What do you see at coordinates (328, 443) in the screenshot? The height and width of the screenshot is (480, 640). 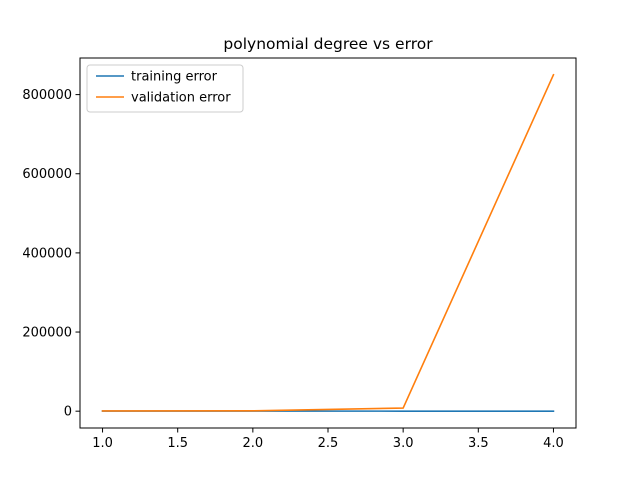 I see `x-tick-label: 2.5` at bounding box center [328, 443].